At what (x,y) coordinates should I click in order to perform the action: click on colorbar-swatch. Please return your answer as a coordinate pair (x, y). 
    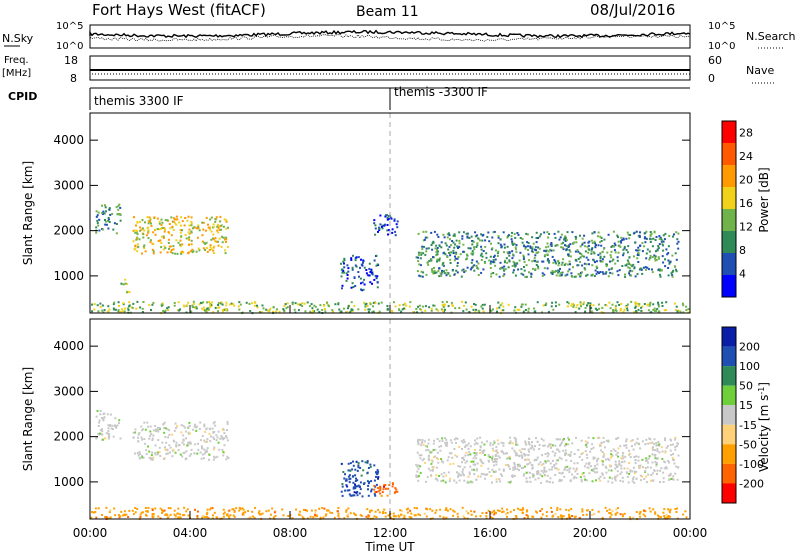
    Looking at the image, I should click on (729, 264).